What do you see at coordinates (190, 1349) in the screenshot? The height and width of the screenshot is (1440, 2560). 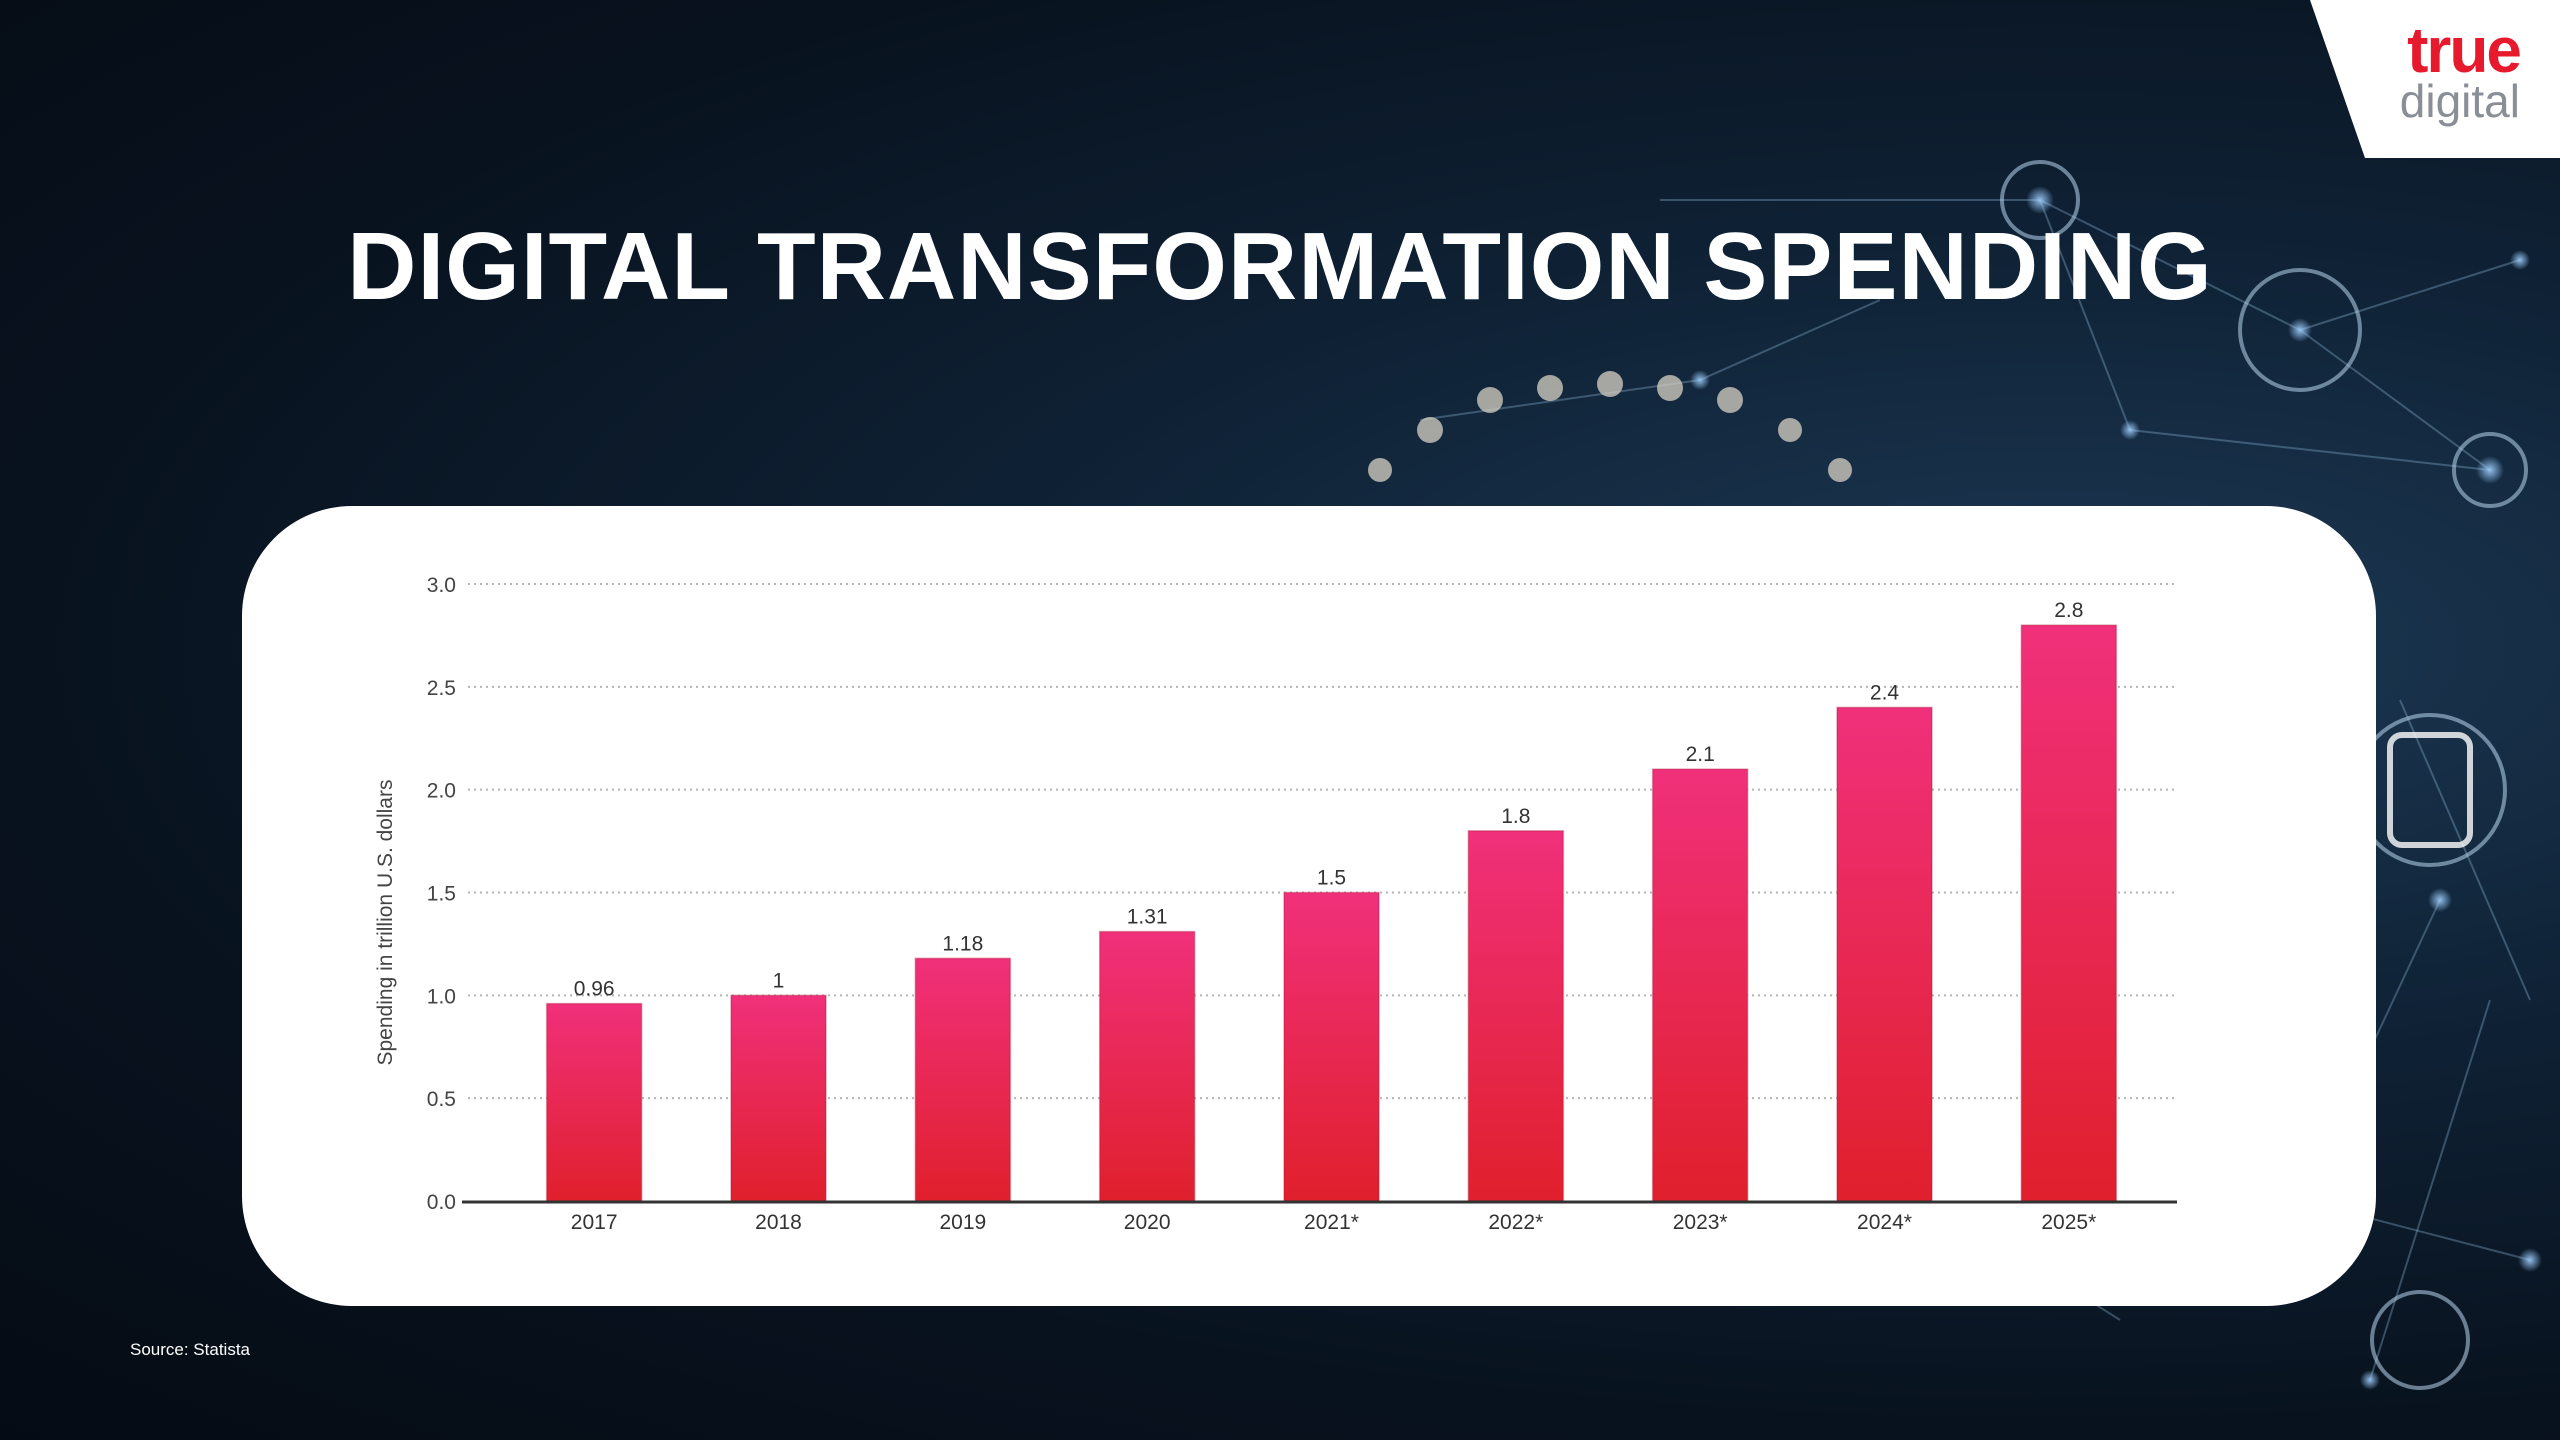 I see `source-note: Source: Statista` at bounding box center [190, 1349].